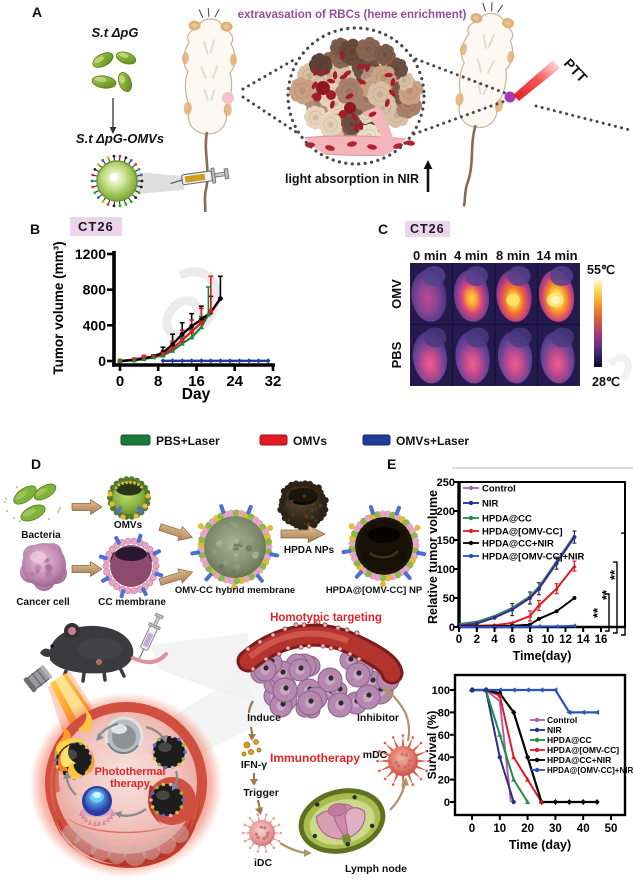 Image resolution: width=633 pixels, height=889 pixels. I want to click on svg-text: 2, so click(477, 640).